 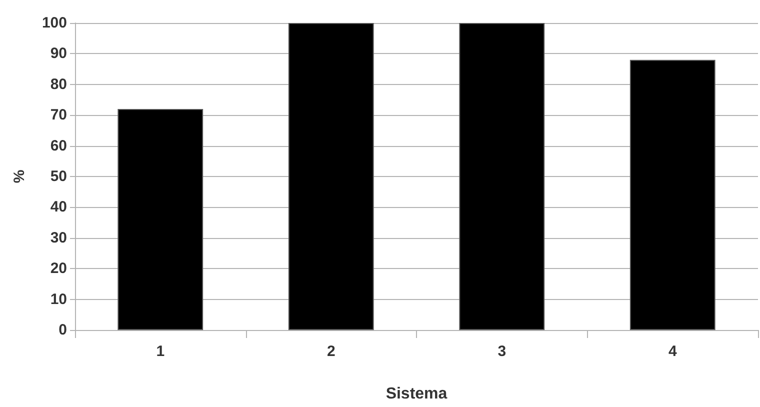 I want to click on y-tick-label: 90, so click(x=58, y=53).